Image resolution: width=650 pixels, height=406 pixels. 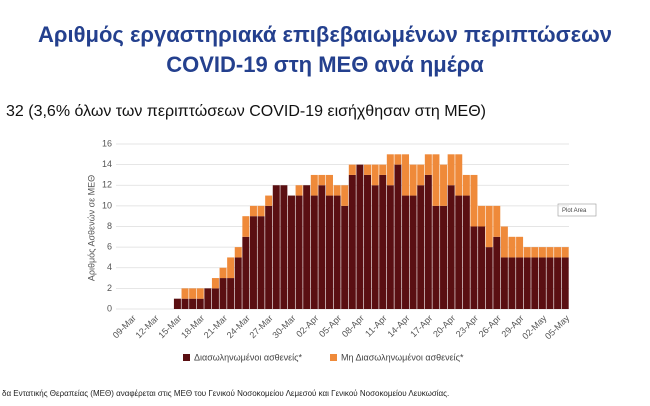 What do you see at coordinates (398, 326) in the screenshot?
I see `x-tick-label: 14-Apr` at bounding box center [398, 326].